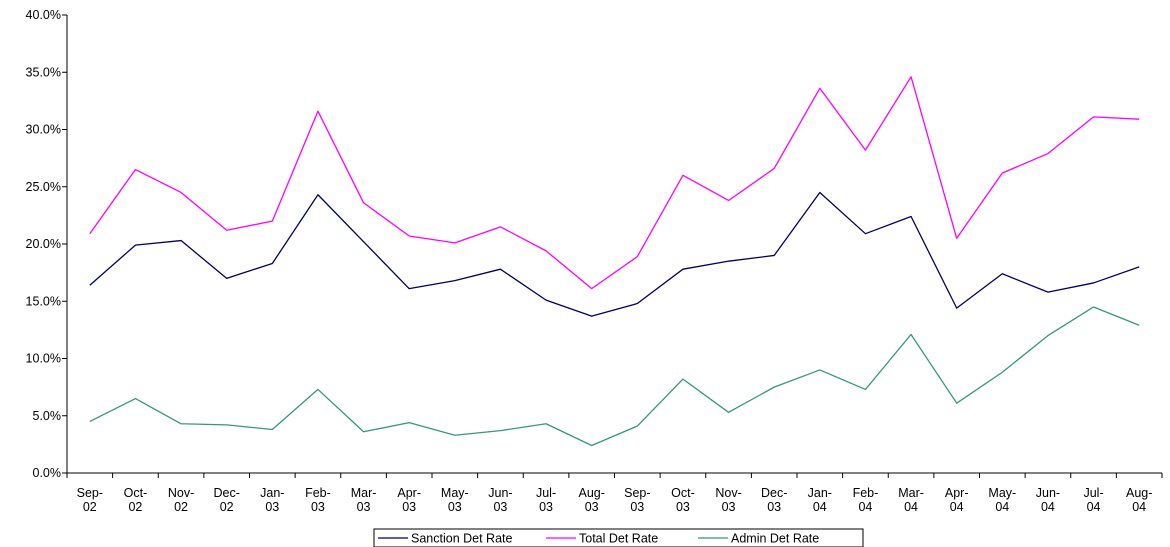 This screenshot has height=547, width=1170. Describe the element at coordinates (546, 500) in the screenshot. I see `x-tick-label: Jul-03` at that location.